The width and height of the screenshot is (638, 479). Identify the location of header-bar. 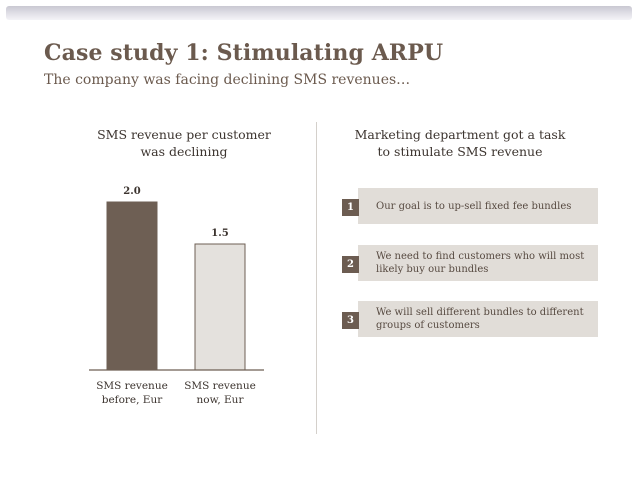
(319, 13).